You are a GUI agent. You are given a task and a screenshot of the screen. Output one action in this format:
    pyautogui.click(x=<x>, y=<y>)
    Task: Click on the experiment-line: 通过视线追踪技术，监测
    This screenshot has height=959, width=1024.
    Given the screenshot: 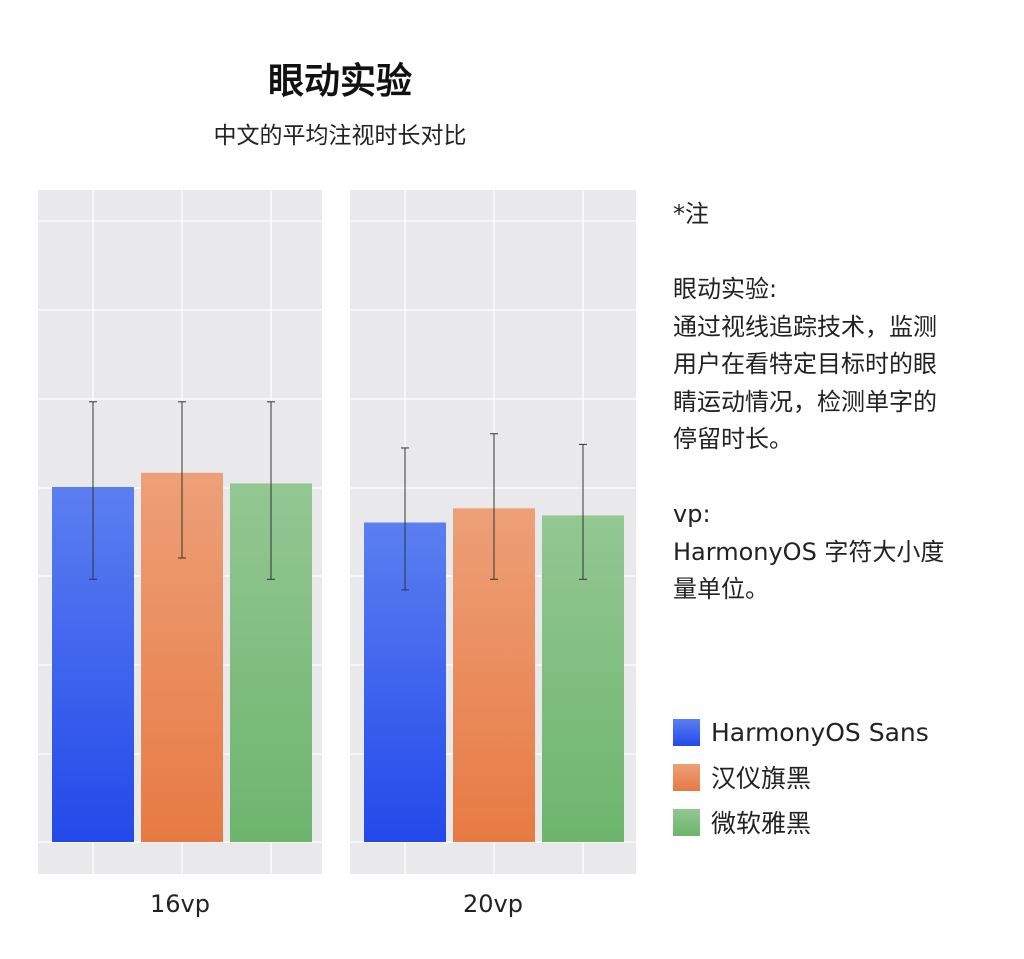 What is the action you would take?
    pyautogui.click(x=805, y=326)
    